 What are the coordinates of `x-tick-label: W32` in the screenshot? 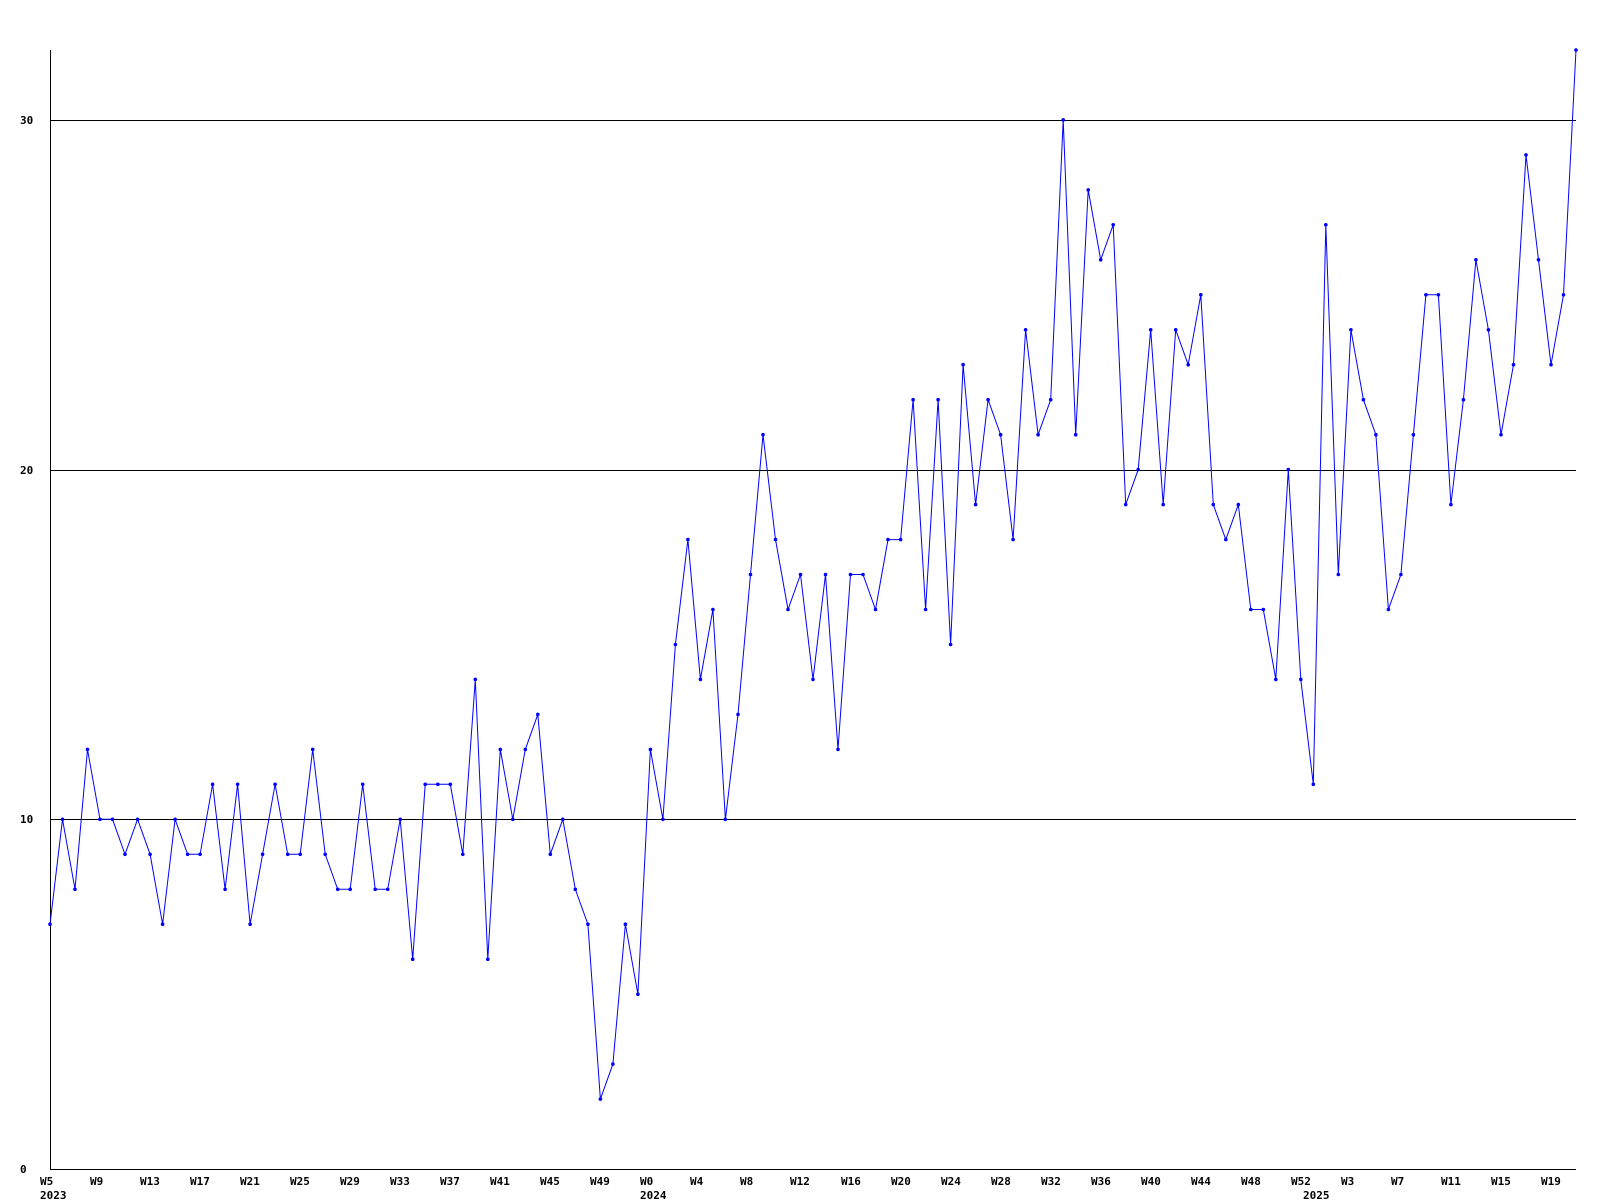 It's located at (1051, 1181).